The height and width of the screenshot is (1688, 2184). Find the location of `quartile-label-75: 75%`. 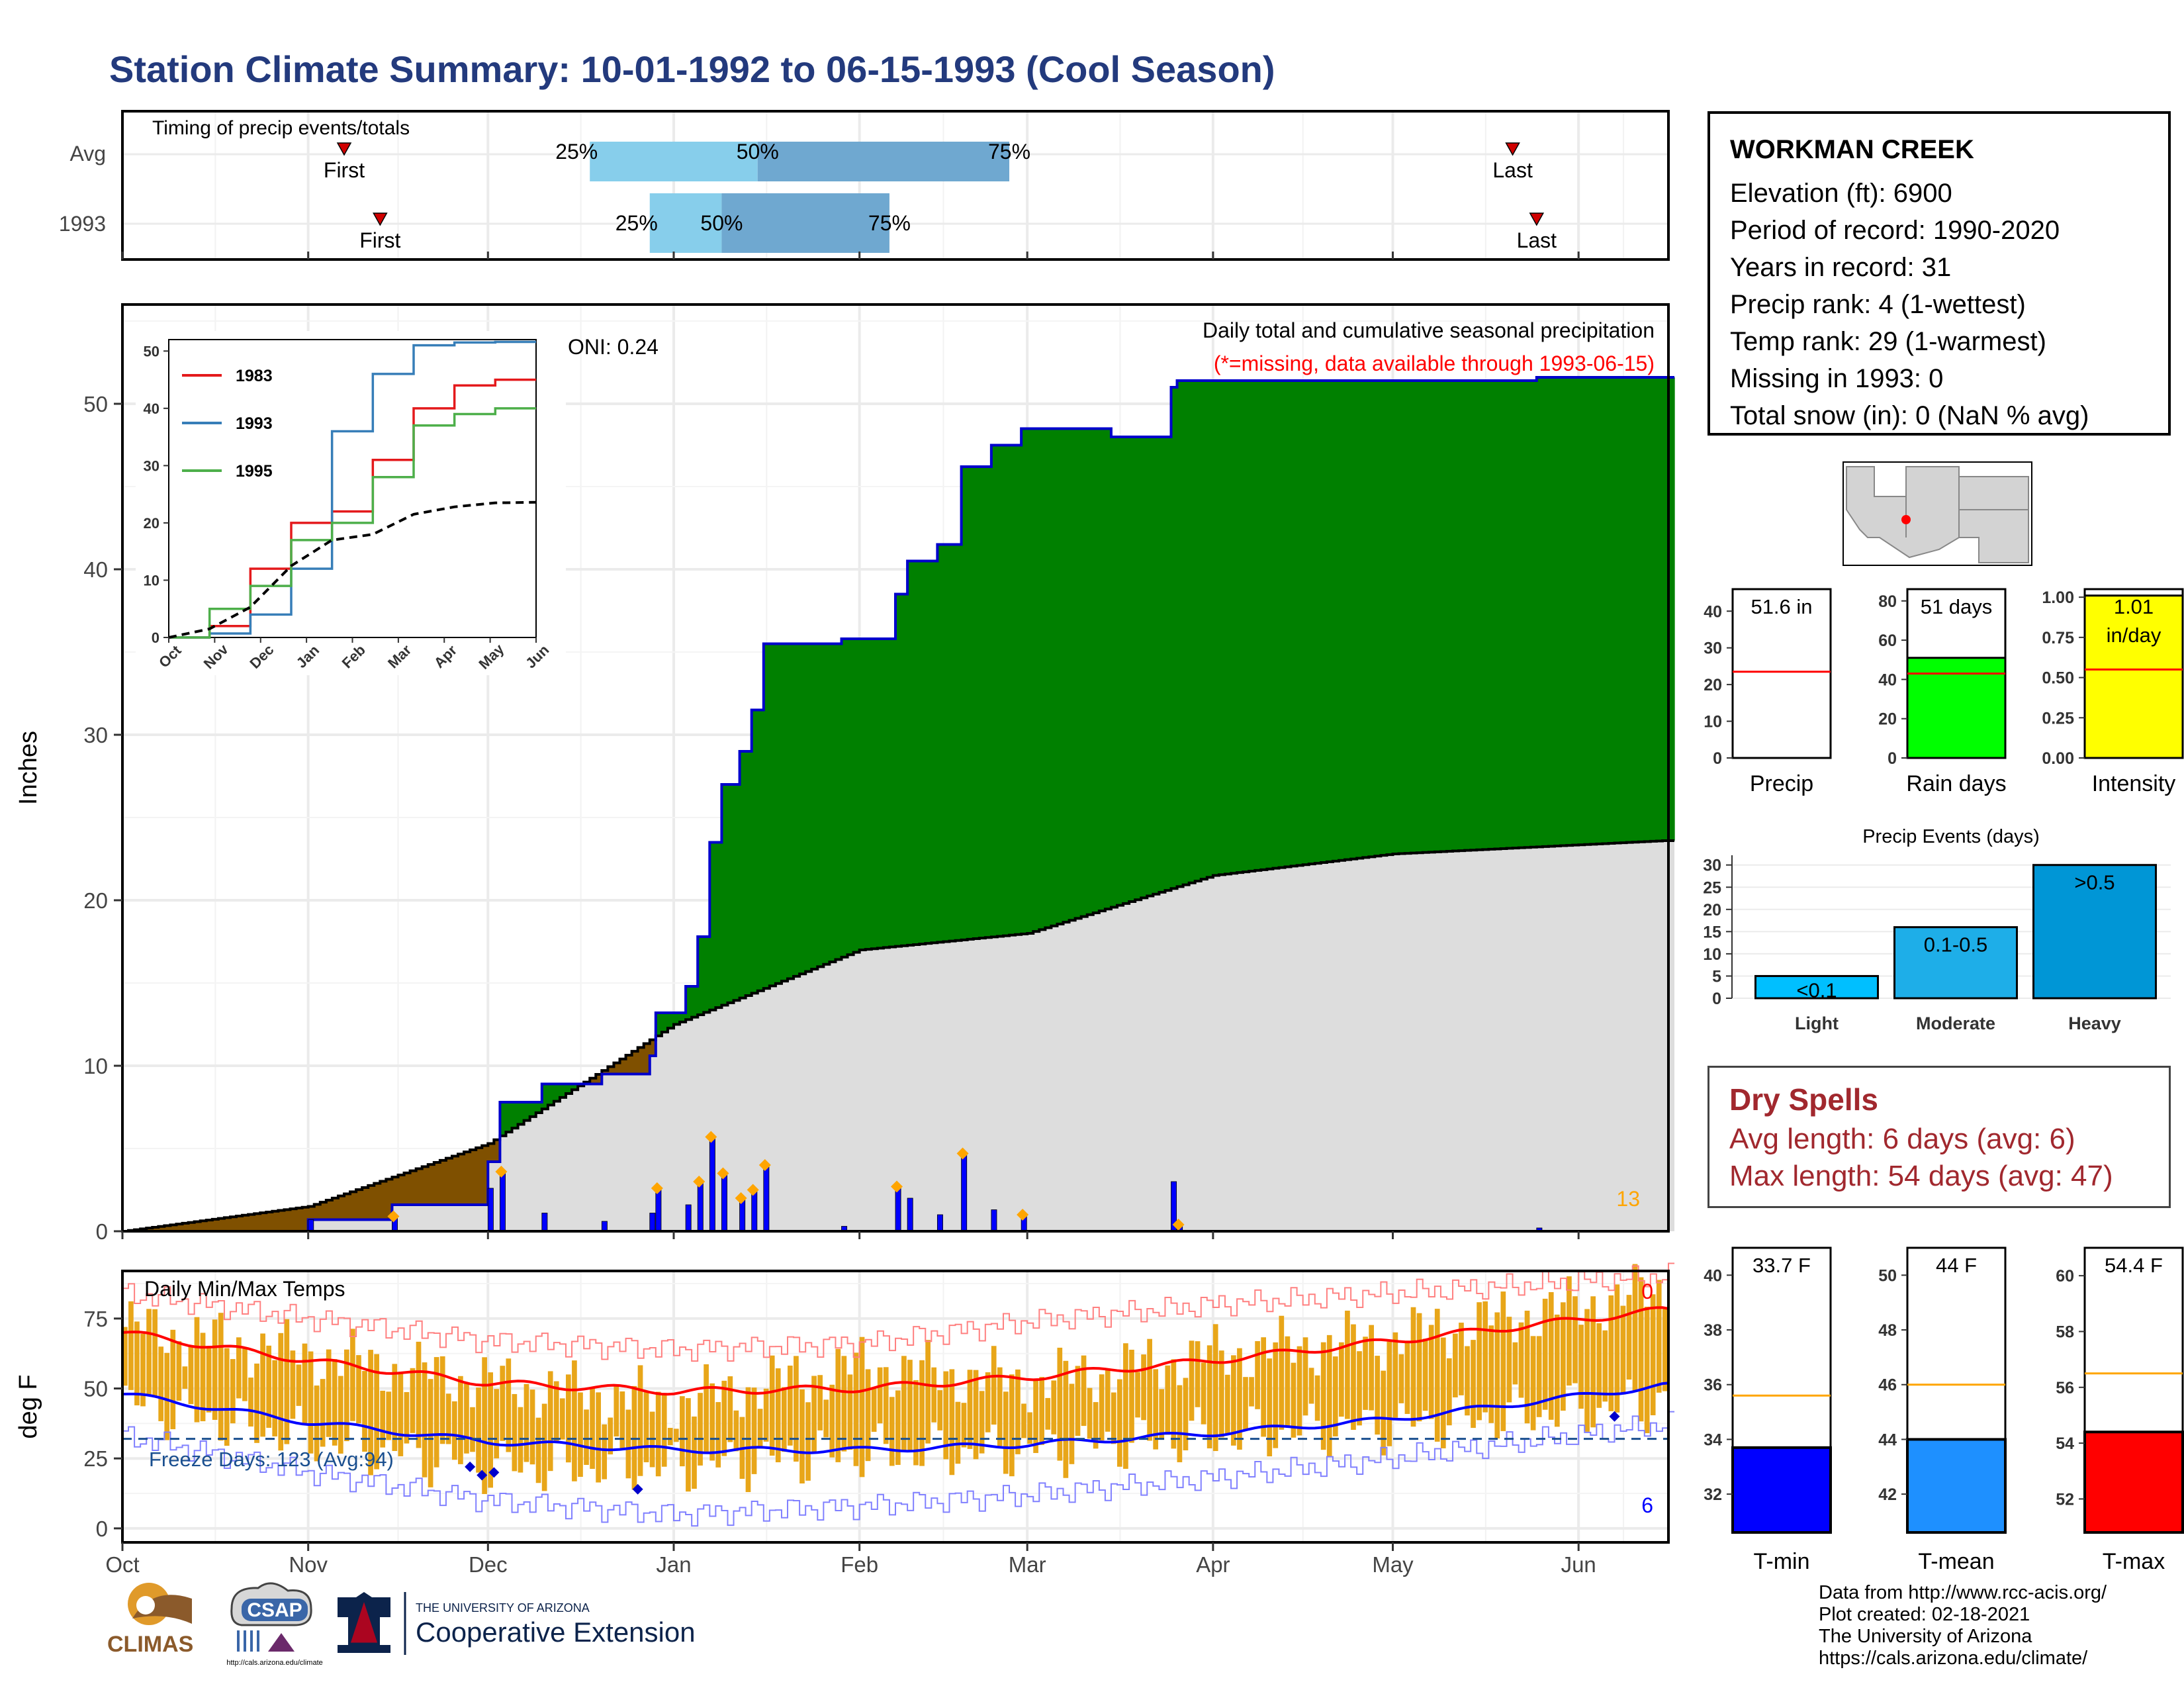

quartile-label-75: 75% is located at coordinates (889, 223).